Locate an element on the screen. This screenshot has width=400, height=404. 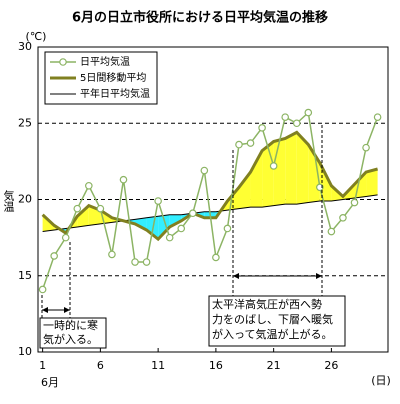
annotation-text: 太平洋高気圧が西へ勢 is located at coordinates (267, 304).